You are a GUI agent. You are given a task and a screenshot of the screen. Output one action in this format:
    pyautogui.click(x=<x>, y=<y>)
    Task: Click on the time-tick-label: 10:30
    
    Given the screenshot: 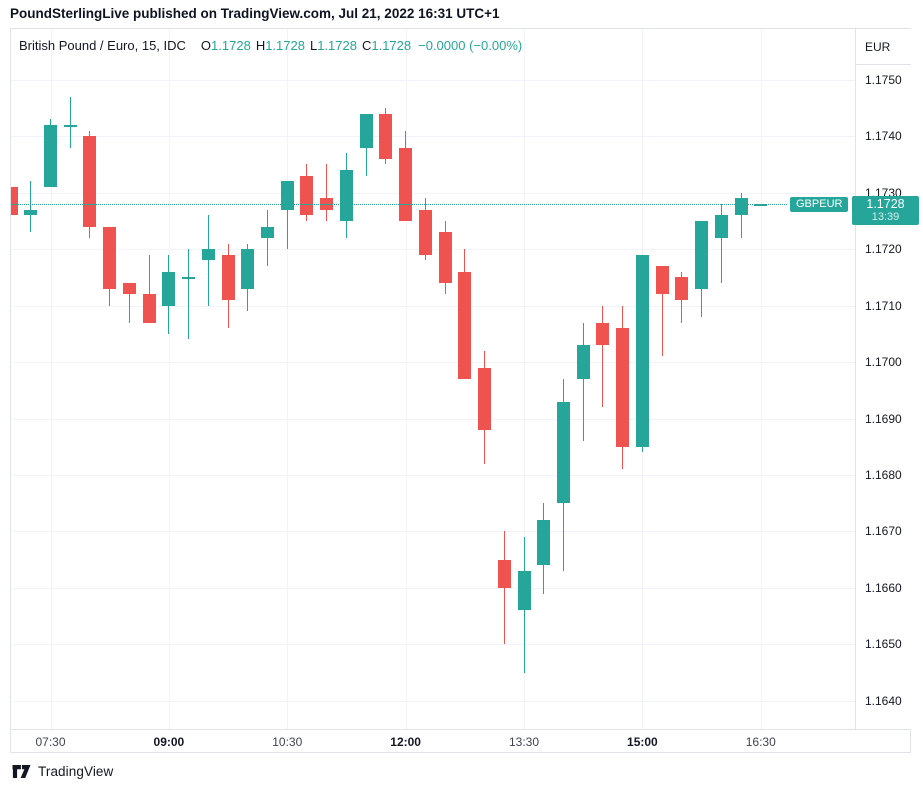 What is the action you would take?
    pyautogui.click(x=287, y=742)
    